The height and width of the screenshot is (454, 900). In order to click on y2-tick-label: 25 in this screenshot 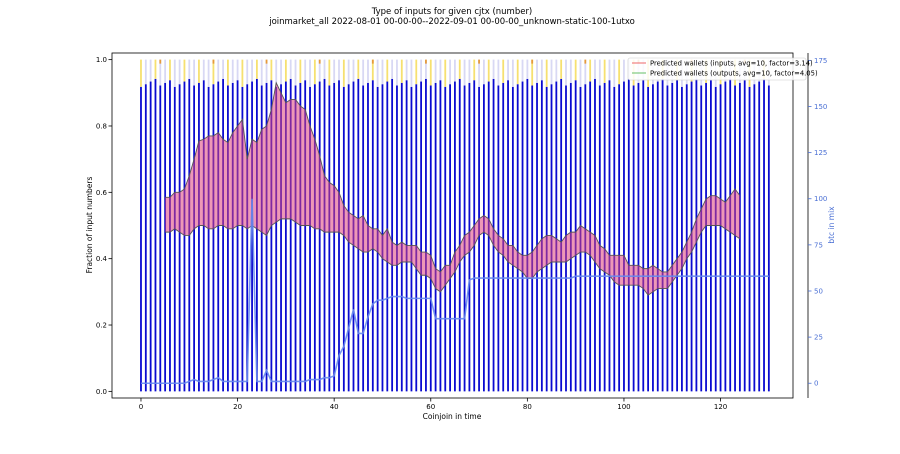, I will do `click(818, 338)`.